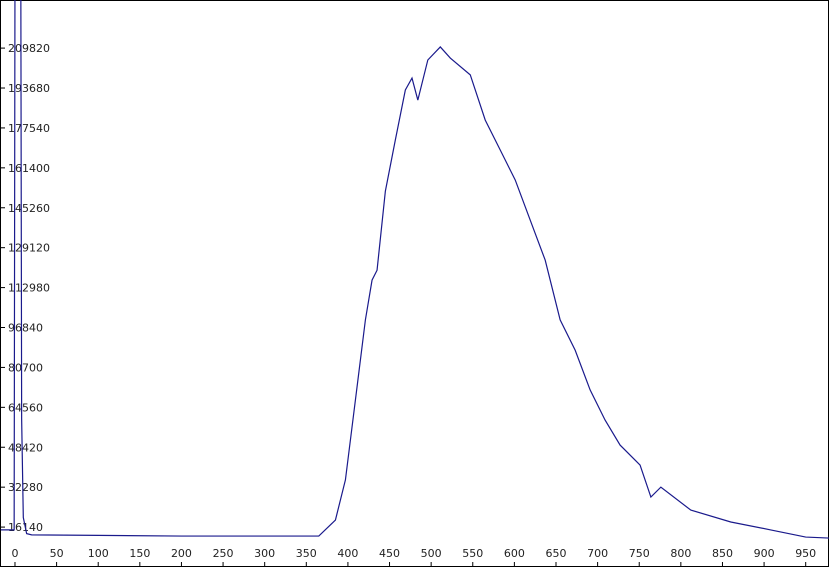 The width and height of the screenshot is (829, 571). I want to click on y-tick-label: 177540, so click(29, 128).